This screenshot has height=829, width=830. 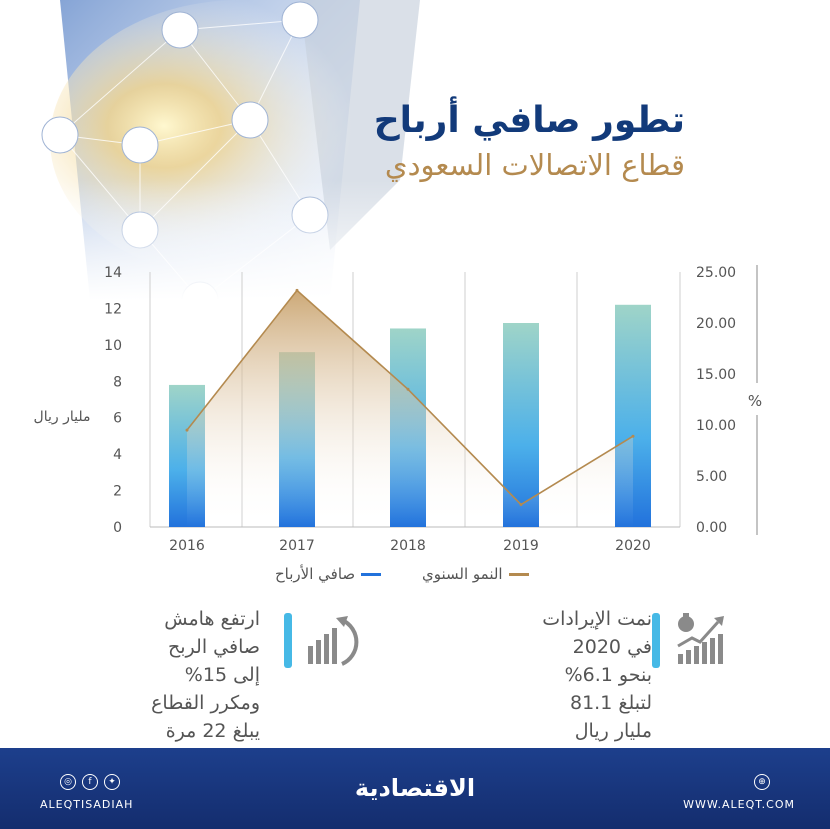 What do you see at coordinates (716, 426) in the screenshot?
I see `y-right-tick-10.00: 10.00` at bounding box center [716, 426].